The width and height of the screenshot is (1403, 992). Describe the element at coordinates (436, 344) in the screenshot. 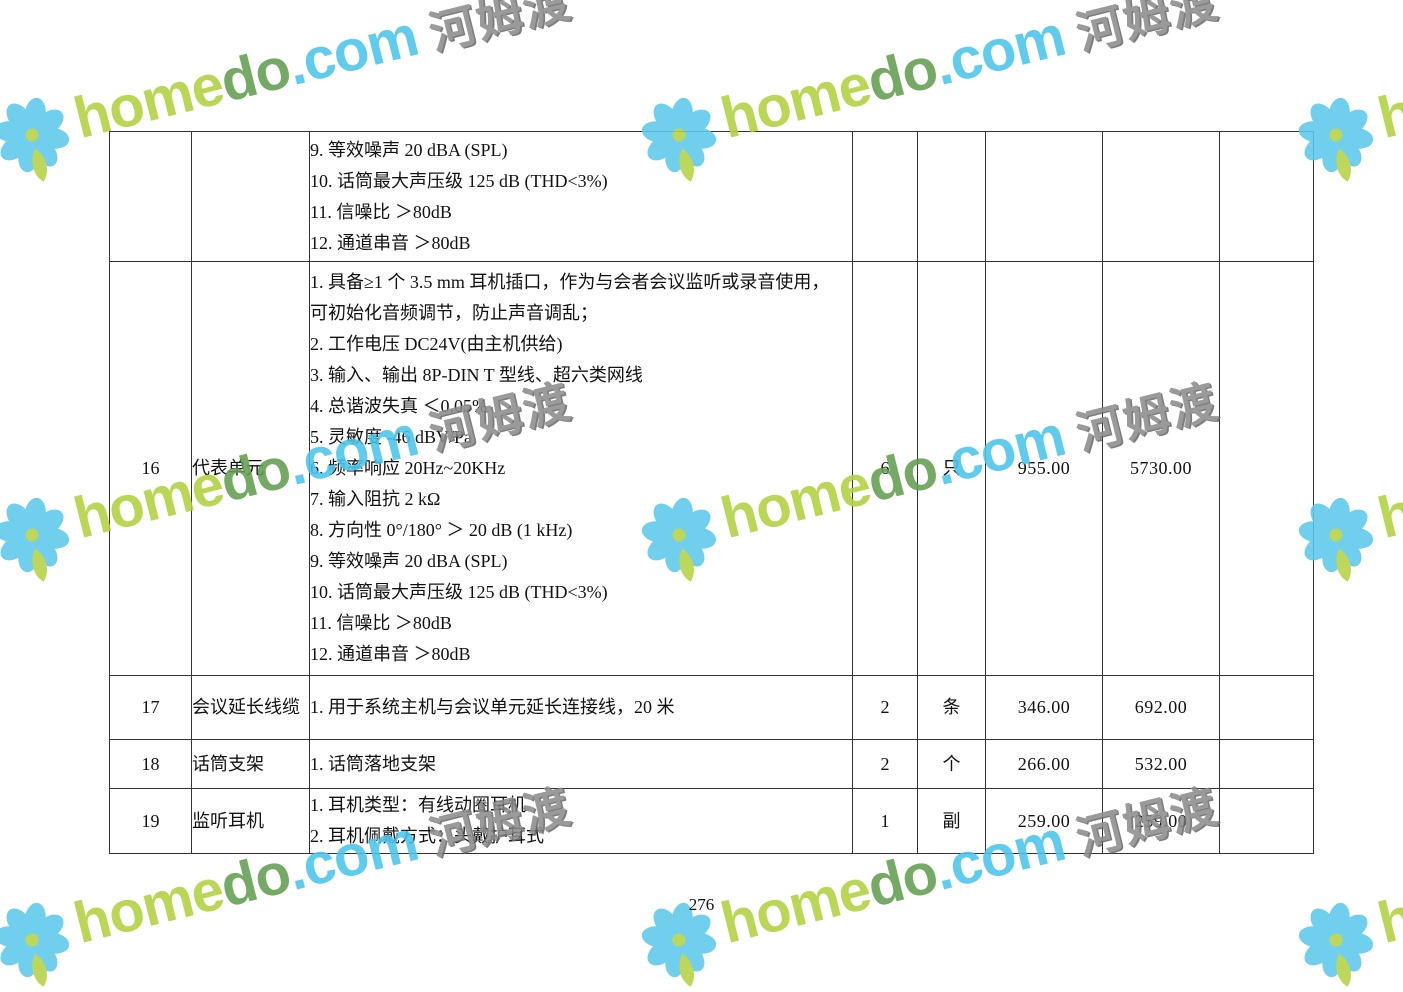

I see `spec-line: 2. 工作电压 DC24V(由主机供给)` at that location.